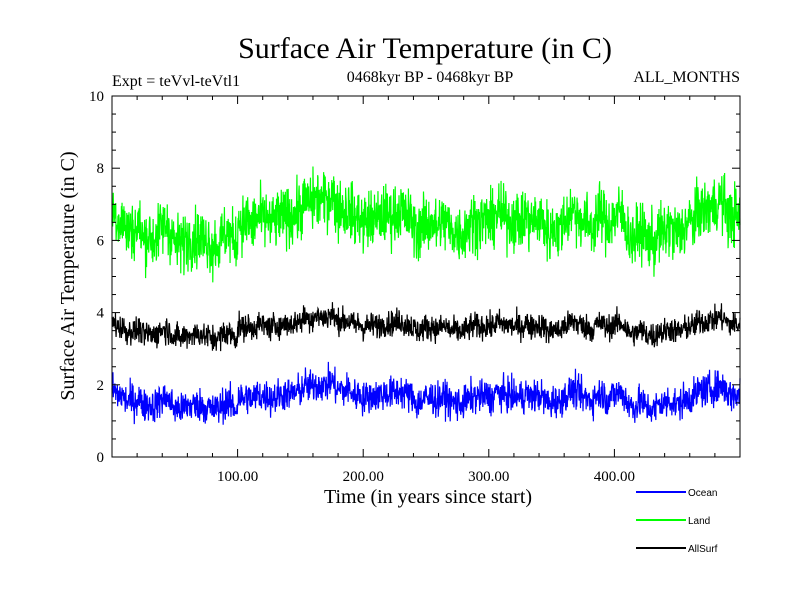 This screenshot has height=600, width=800. I want to click on period-label: 0468kyr BP - 0468kyr BP, so click(430, 77).